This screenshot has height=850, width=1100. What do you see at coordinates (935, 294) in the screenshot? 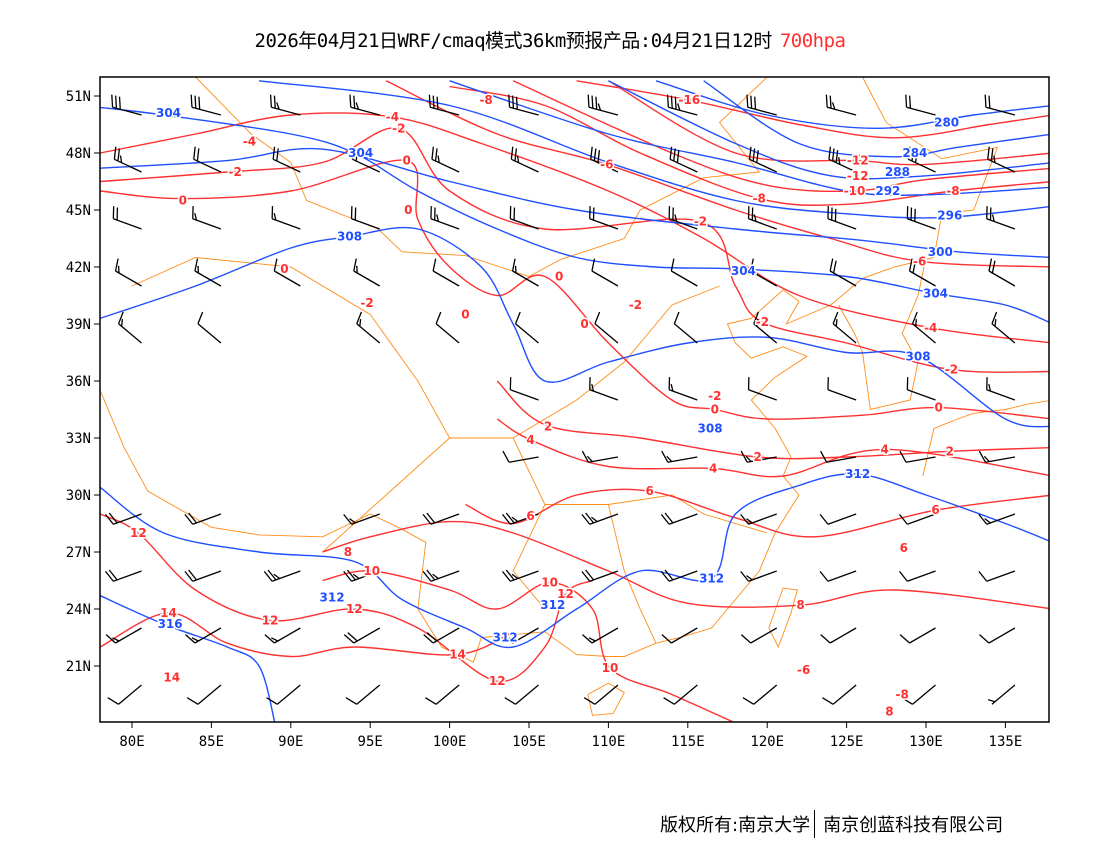
I see `height-contour-label: 304` at bounding box center [935, 294].